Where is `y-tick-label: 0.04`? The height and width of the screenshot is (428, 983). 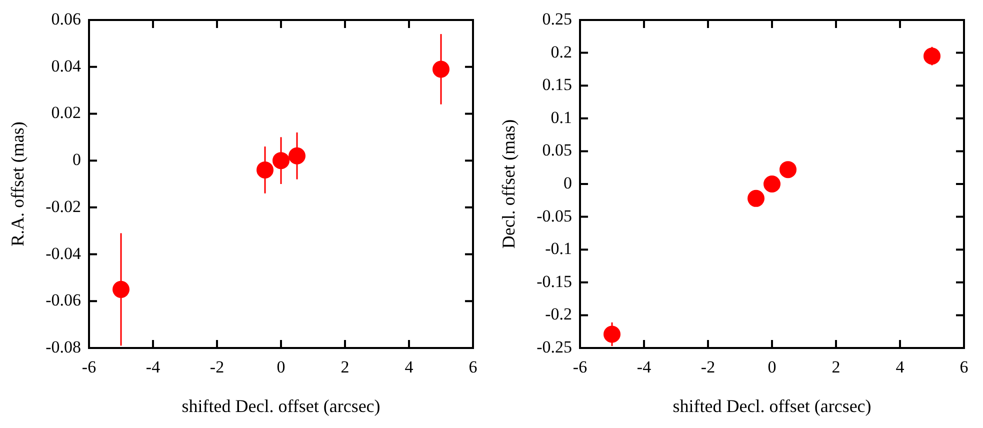
y-tick-label: 0.04 is located at coordinates (66, 66).